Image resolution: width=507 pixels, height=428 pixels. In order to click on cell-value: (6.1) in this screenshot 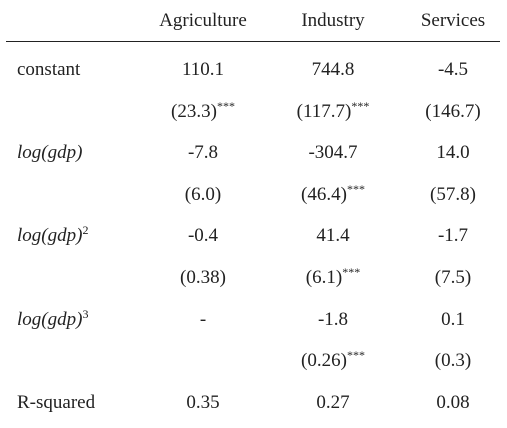, I will do `click(324, 277)`.